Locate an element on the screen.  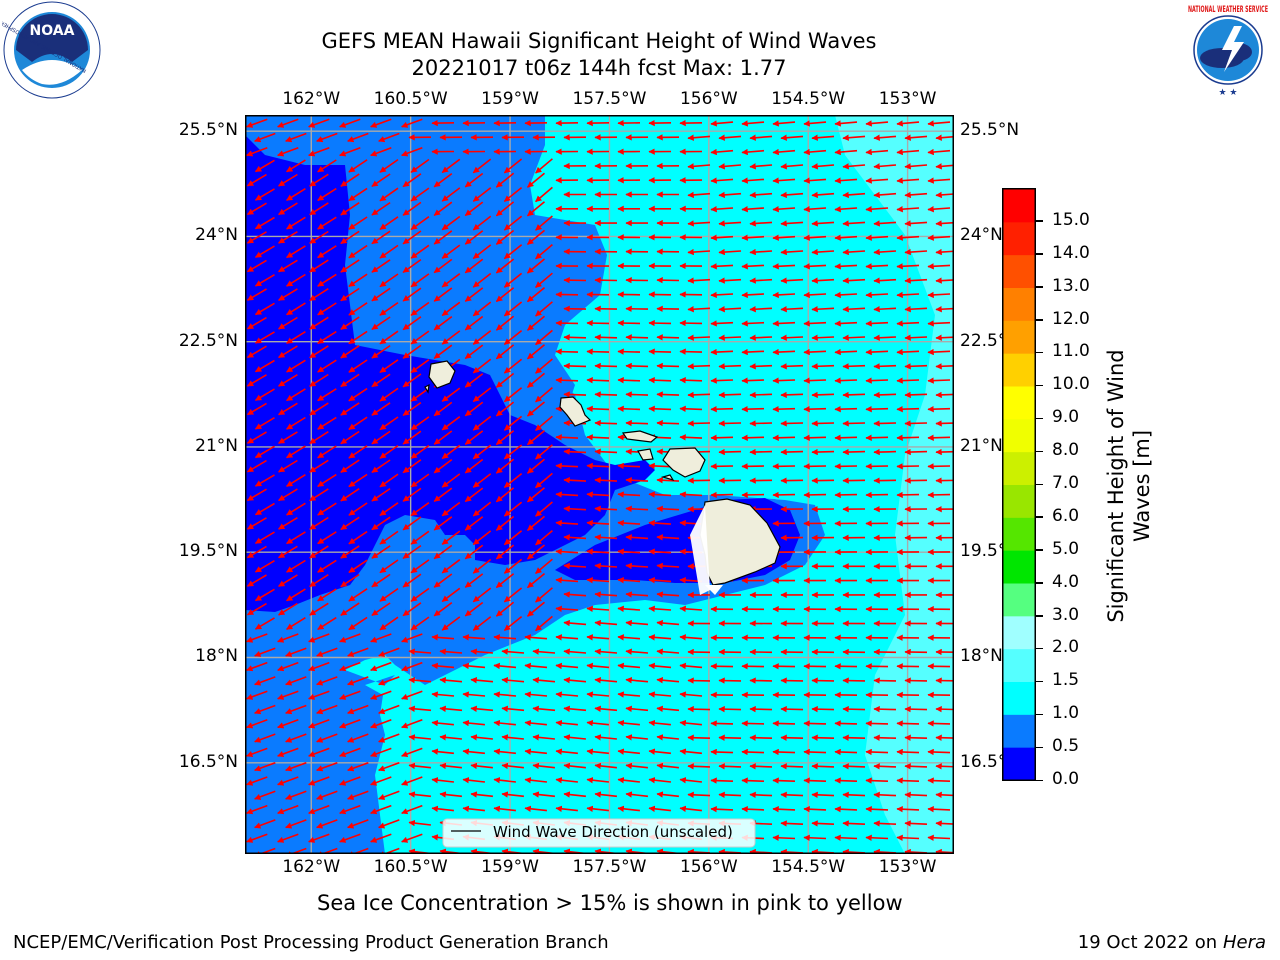
island-oahu is located at coordinates (575, 411).